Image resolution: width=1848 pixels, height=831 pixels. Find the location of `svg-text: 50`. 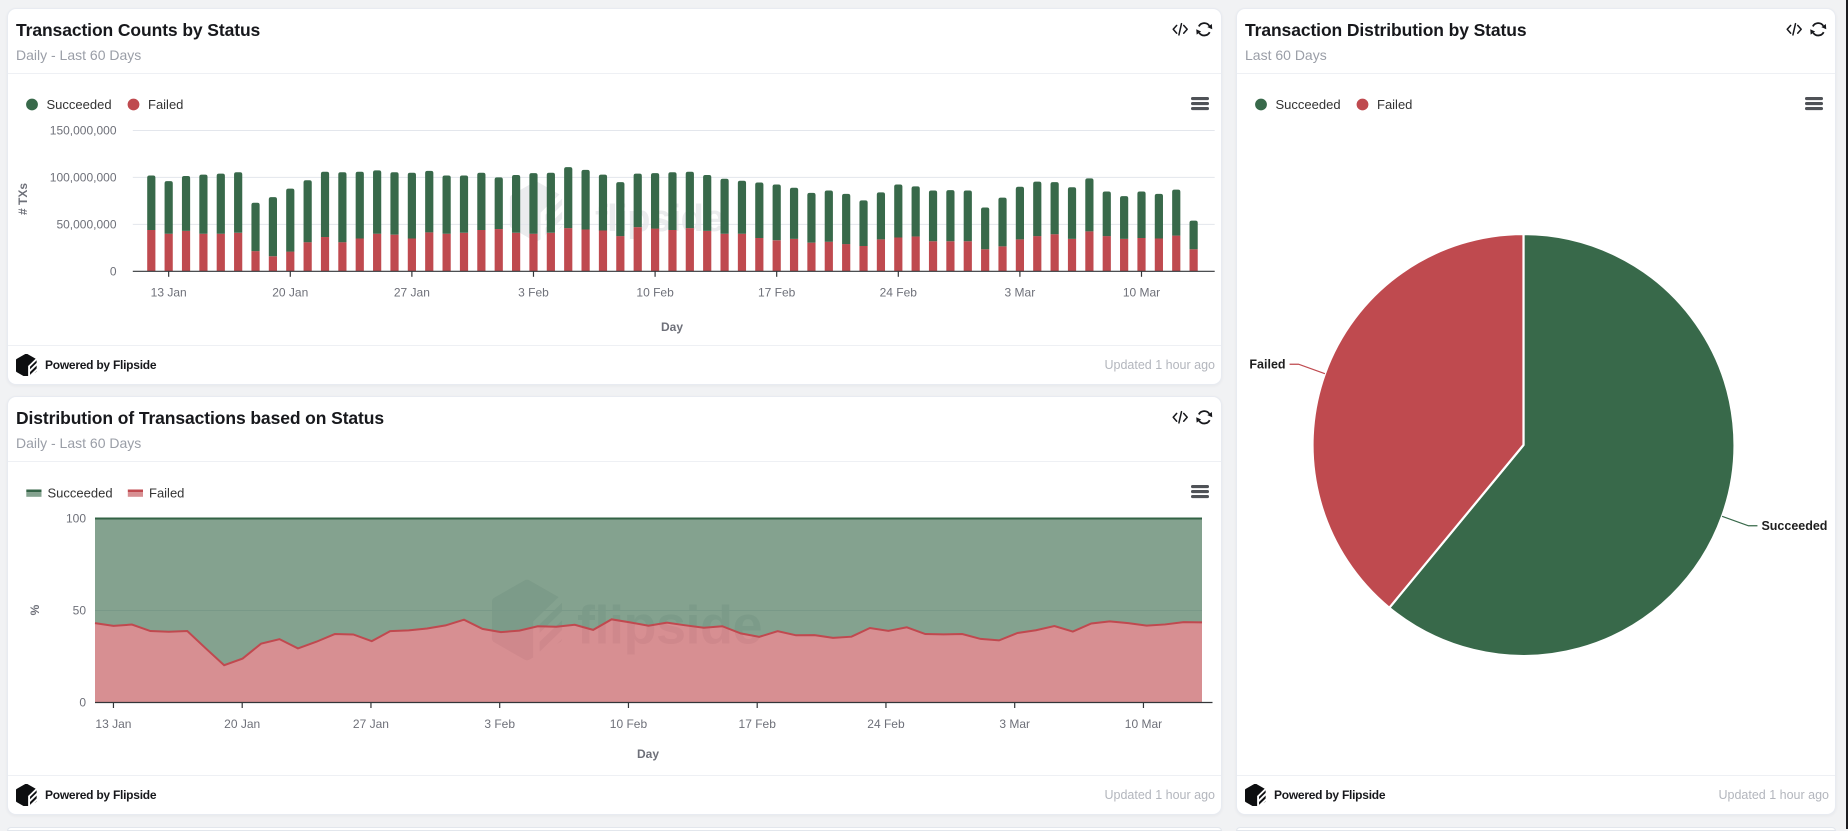

svg-text: 50 is located at coordinates (80, 611).